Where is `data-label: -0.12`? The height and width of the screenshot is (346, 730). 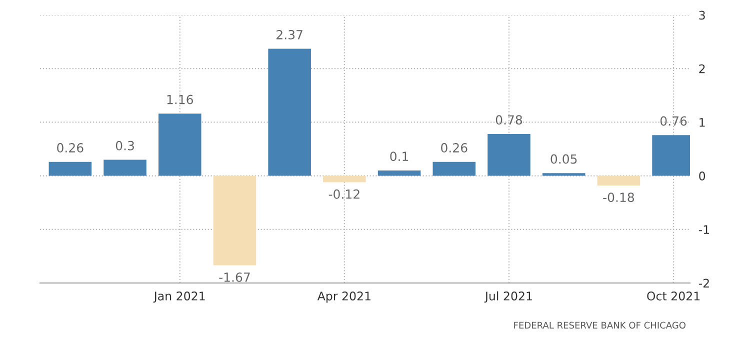
data-label: -0.12 is located at coordinates (344, 194).